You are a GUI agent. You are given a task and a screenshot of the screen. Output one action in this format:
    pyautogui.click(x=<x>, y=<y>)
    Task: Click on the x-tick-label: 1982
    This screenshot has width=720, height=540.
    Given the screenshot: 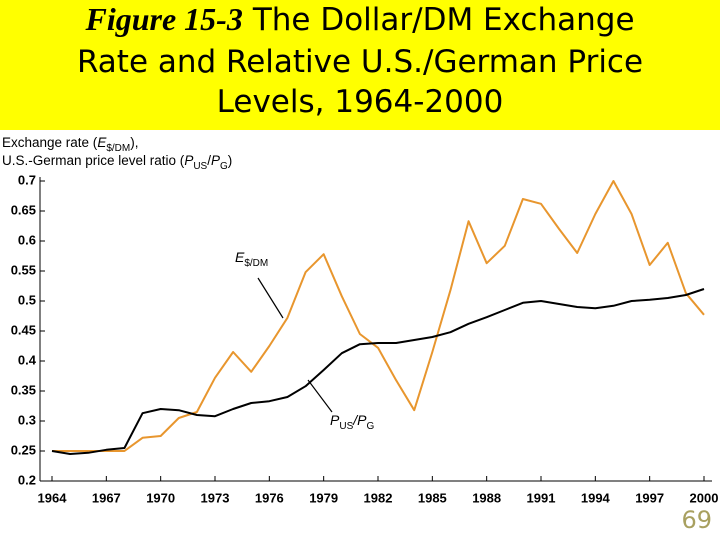 What is the action you would take?
    pyautogui.click(x=378, y=497)
    